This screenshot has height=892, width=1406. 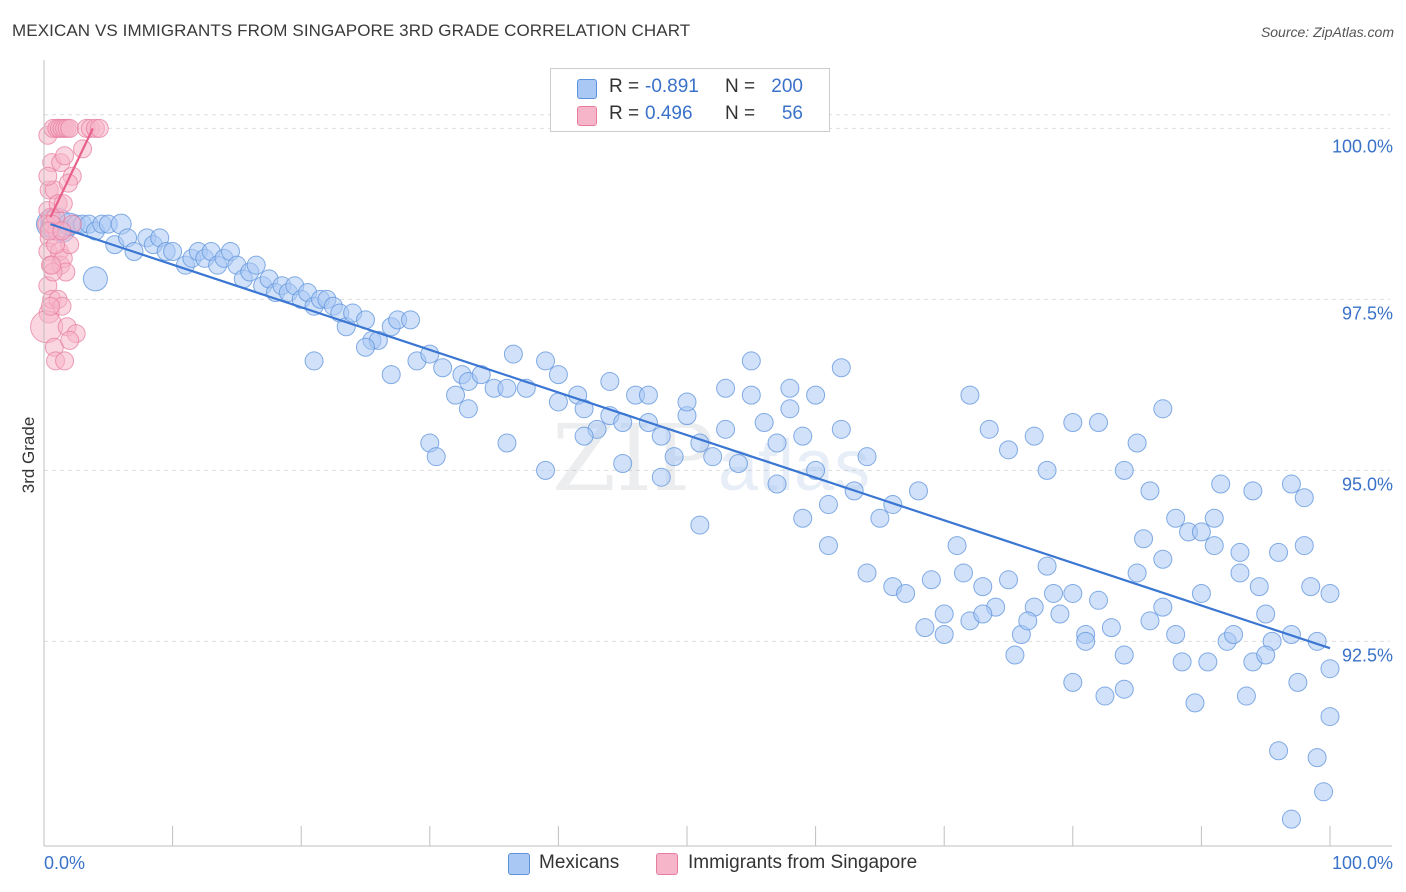 I want to click on series-legend: Mexicans Immigrants from Singapore, so click(x=703, y=864).